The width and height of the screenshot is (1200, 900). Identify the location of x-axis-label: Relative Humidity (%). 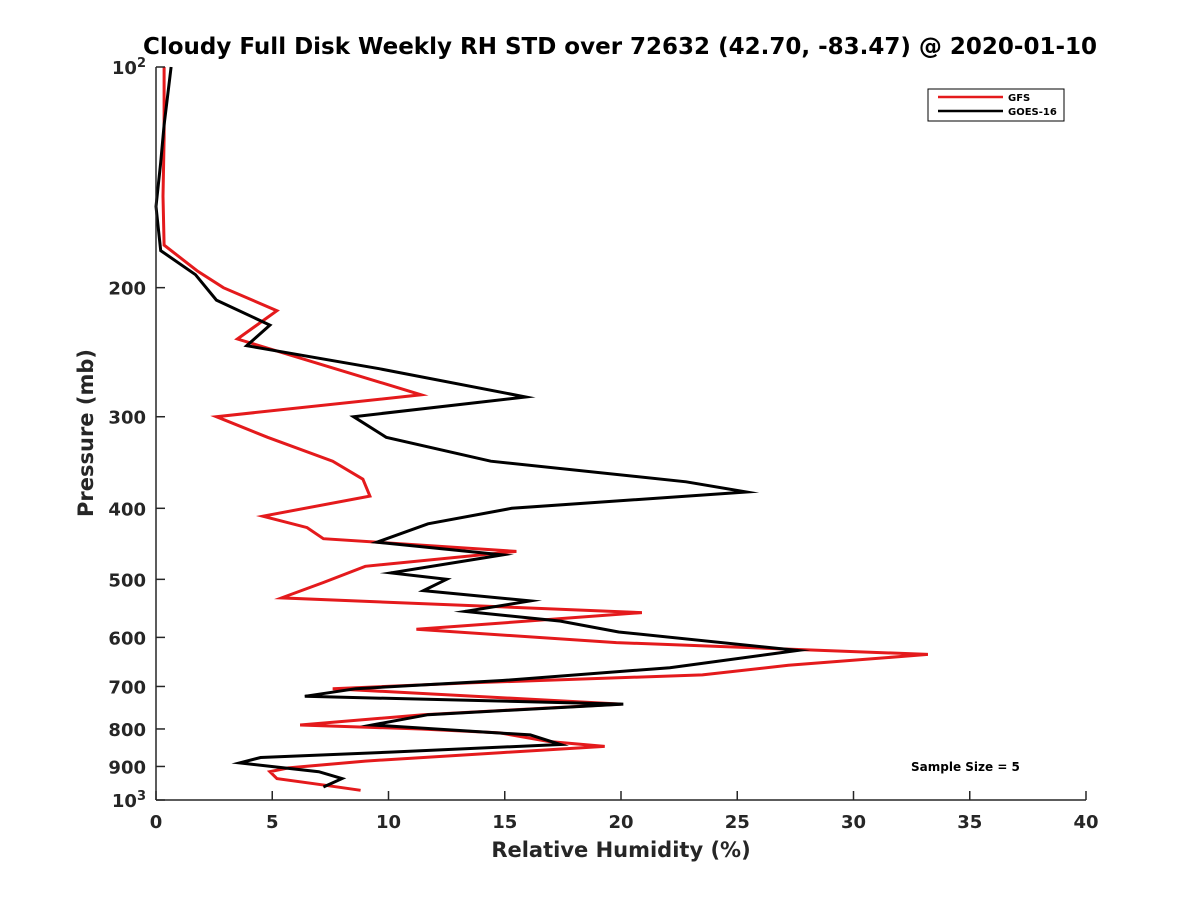
(620, 850).